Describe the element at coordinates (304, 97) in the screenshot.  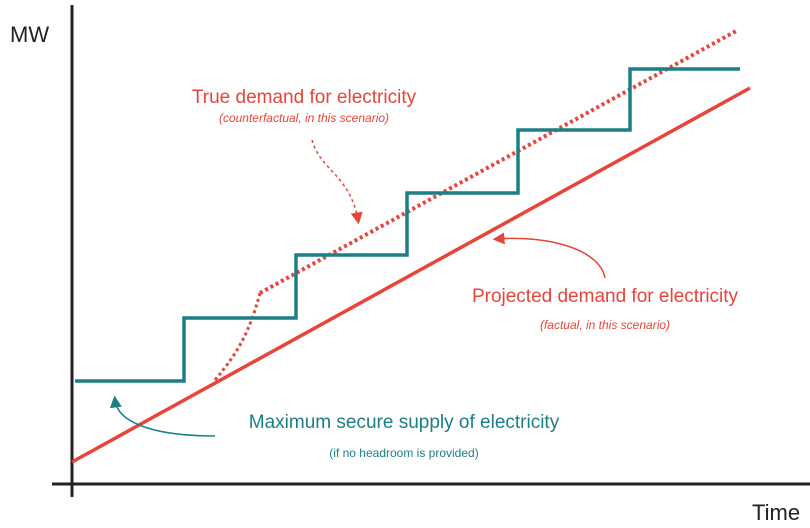
I see `true-demand-title: True demand for electricity` at that location.